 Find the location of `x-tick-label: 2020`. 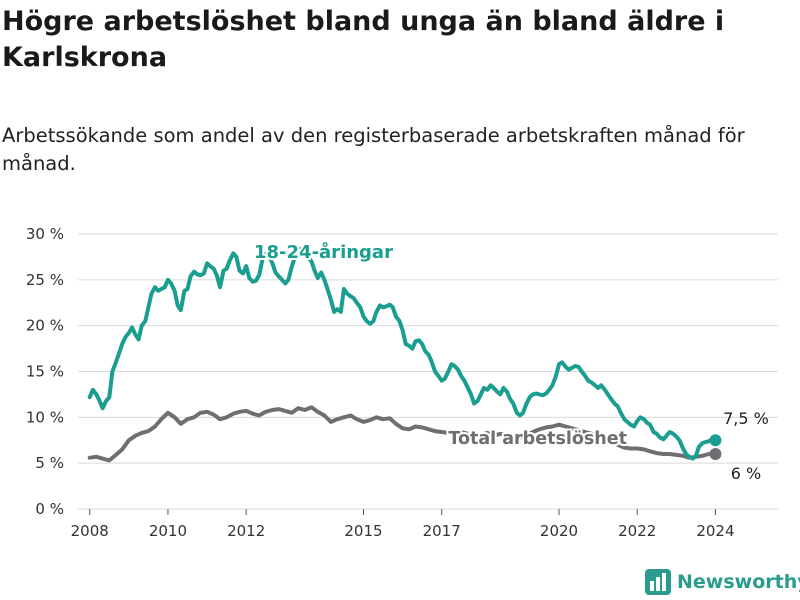

x-tick-label: 2020 is located at coordinates (559, 531).